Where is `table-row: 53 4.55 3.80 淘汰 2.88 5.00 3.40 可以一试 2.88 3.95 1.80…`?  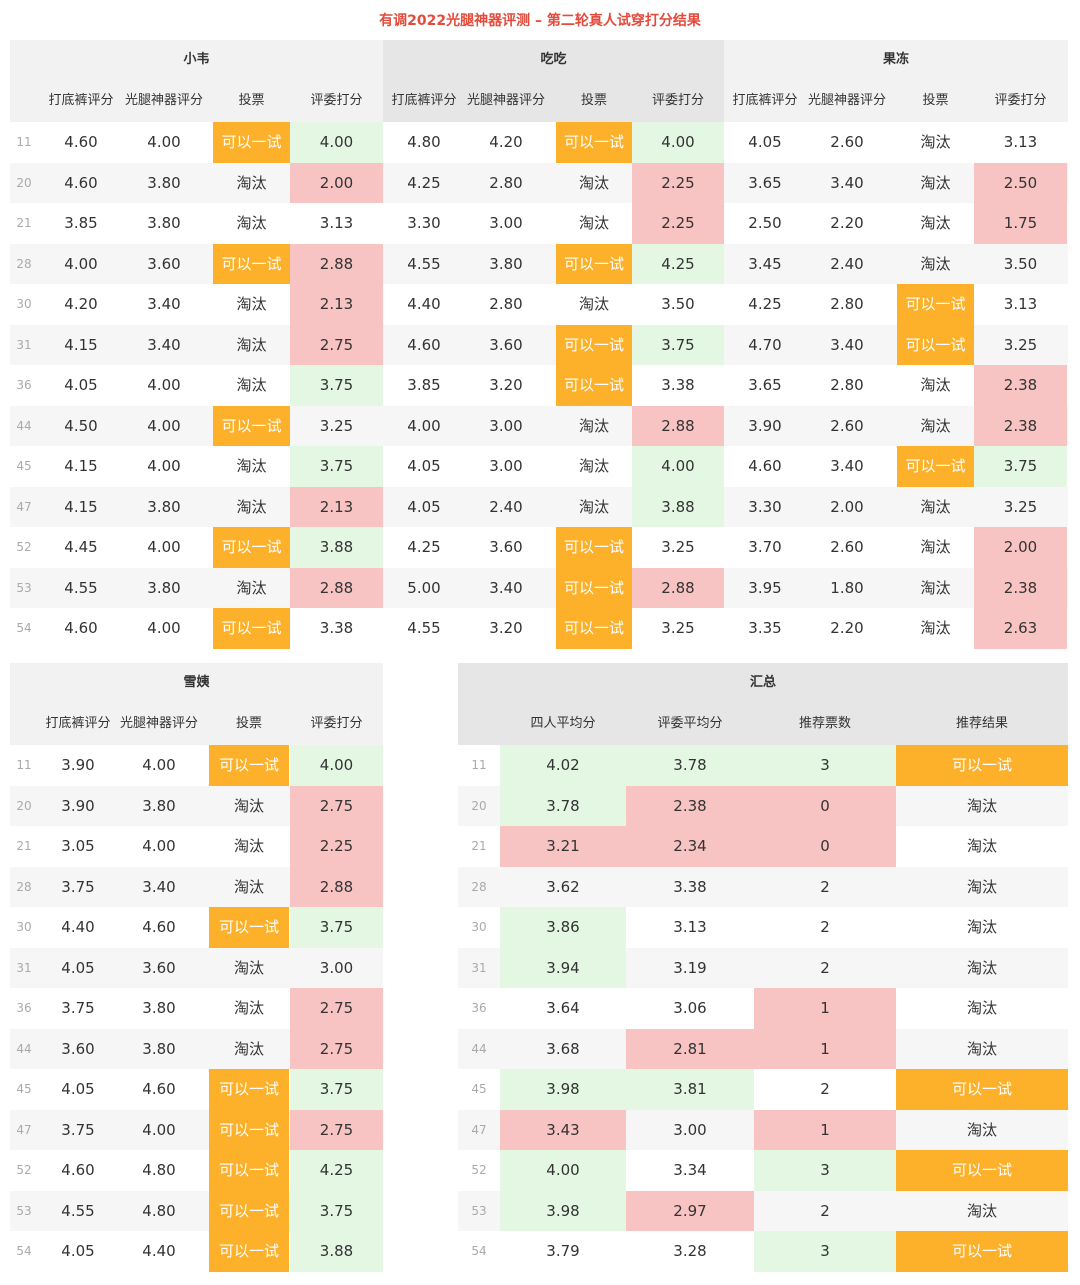 table-row: 53 4.55 3.80 淘汰 2.88 5.00 3.40 可以一试 2.88 3.95 1.80… is located at coordinates (539, 587).